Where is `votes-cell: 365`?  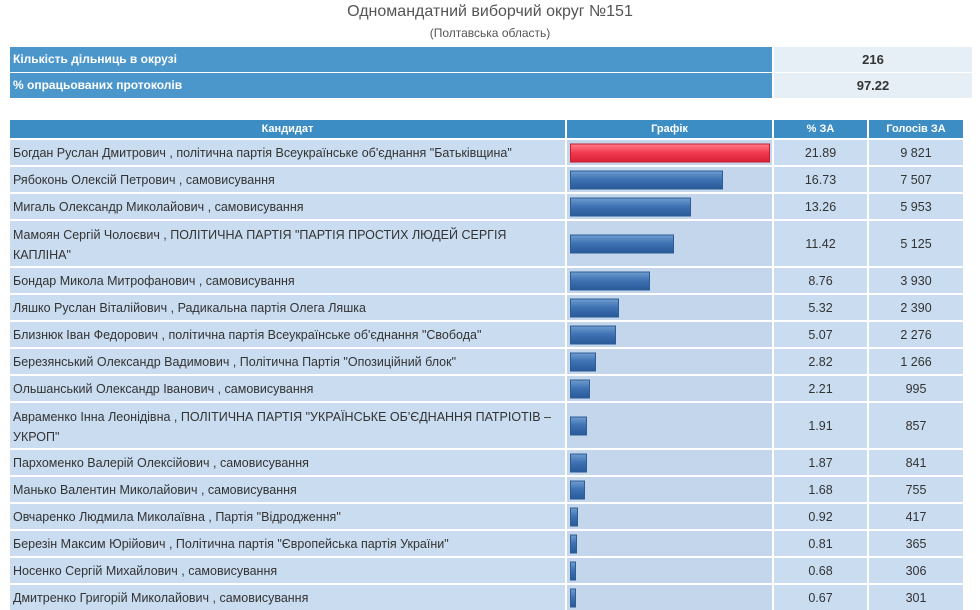 votes-cell: 365 is located at coordinates (916, 543).